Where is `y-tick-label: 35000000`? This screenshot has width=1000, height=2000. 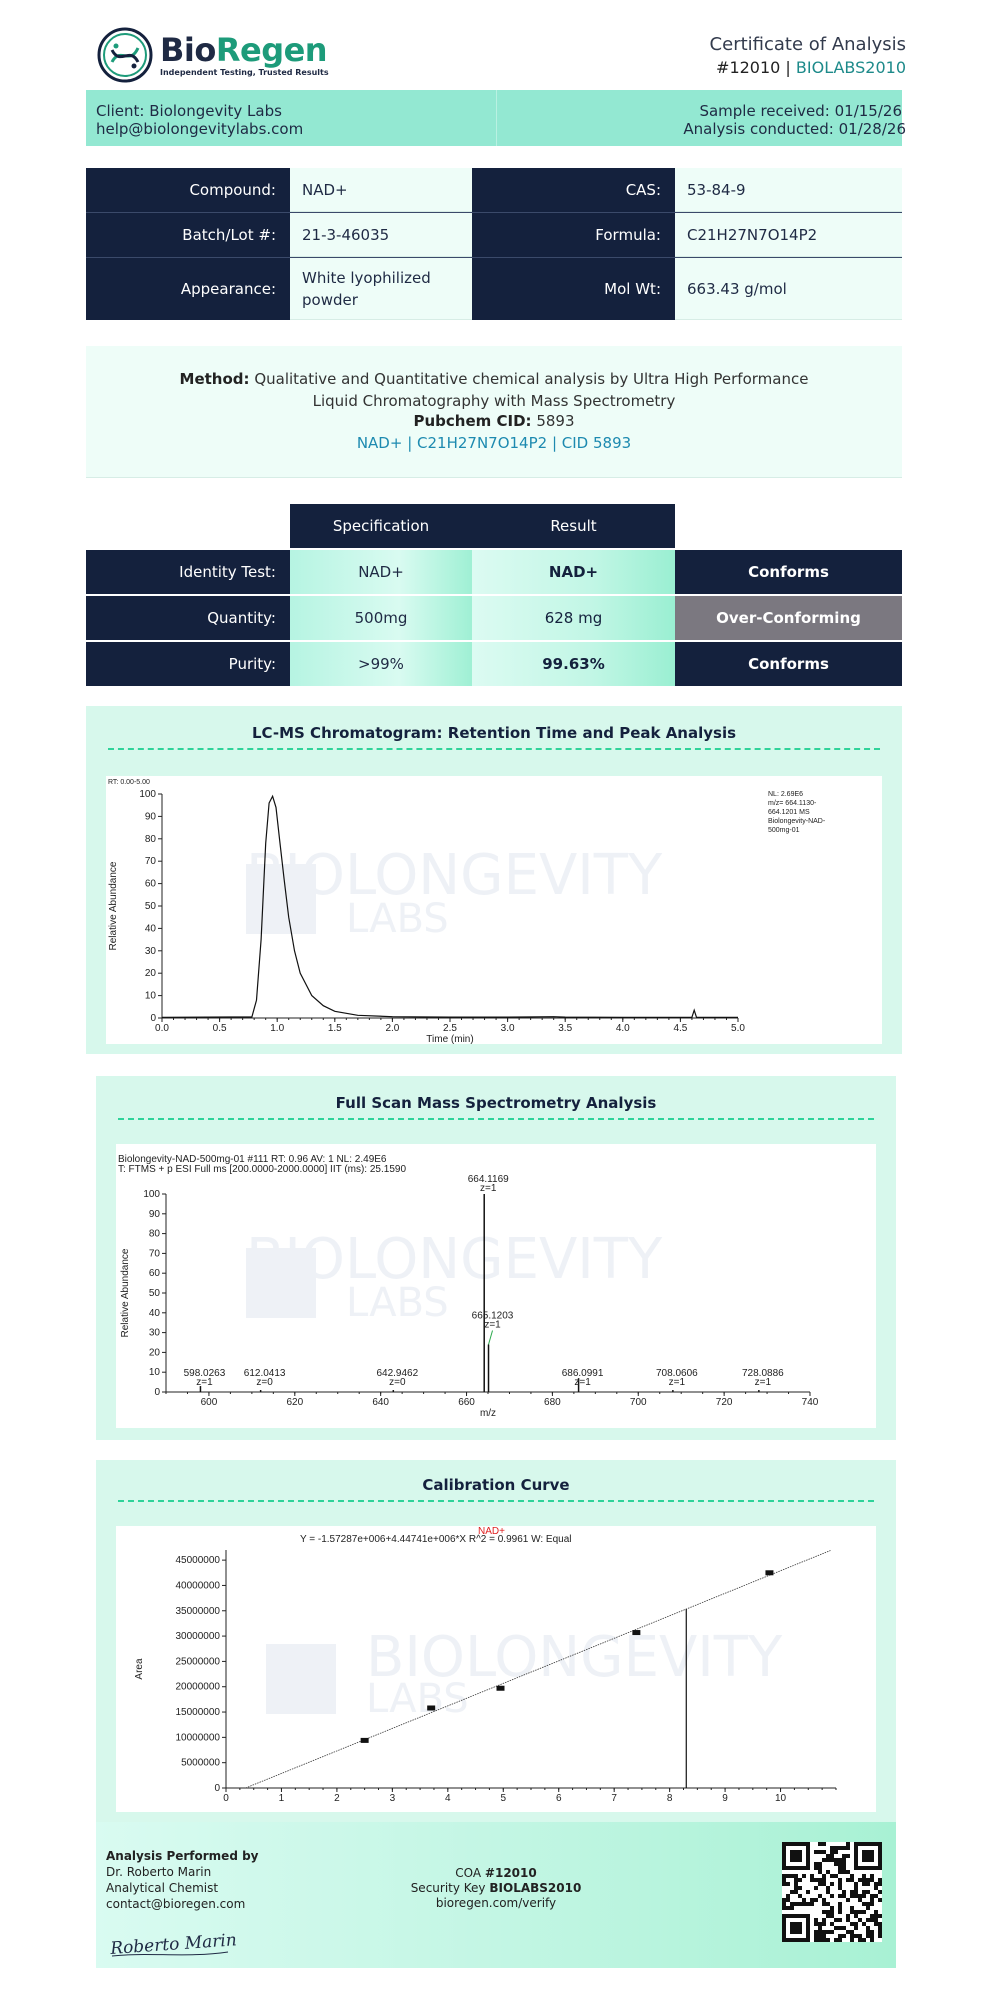 y-tick-label: 35000000 is located at coordinates (198, 1611).